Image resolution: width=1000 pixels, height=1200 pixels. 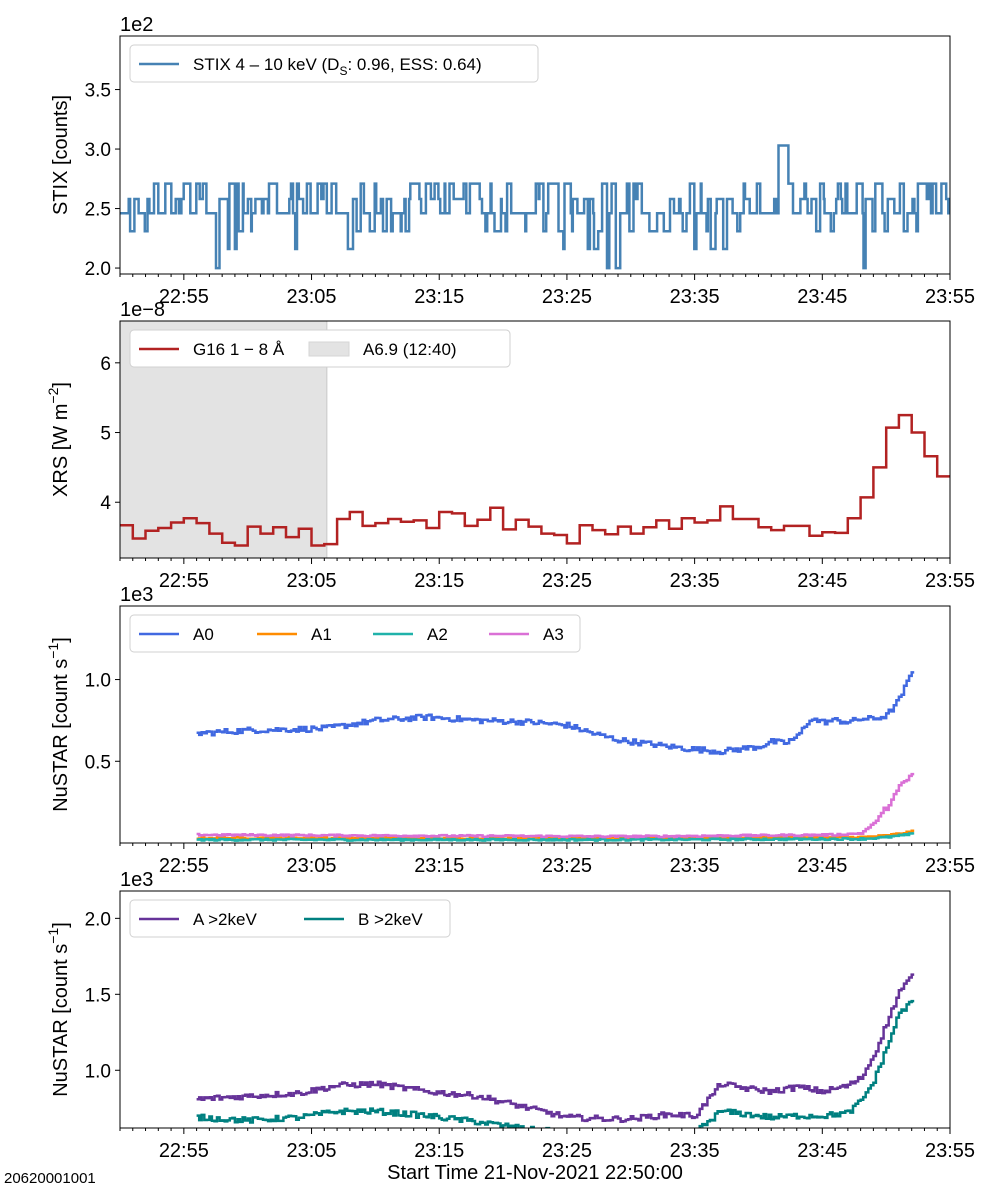 I want to click on legend-label-text: A >2keV, so click(x=225, y=919).